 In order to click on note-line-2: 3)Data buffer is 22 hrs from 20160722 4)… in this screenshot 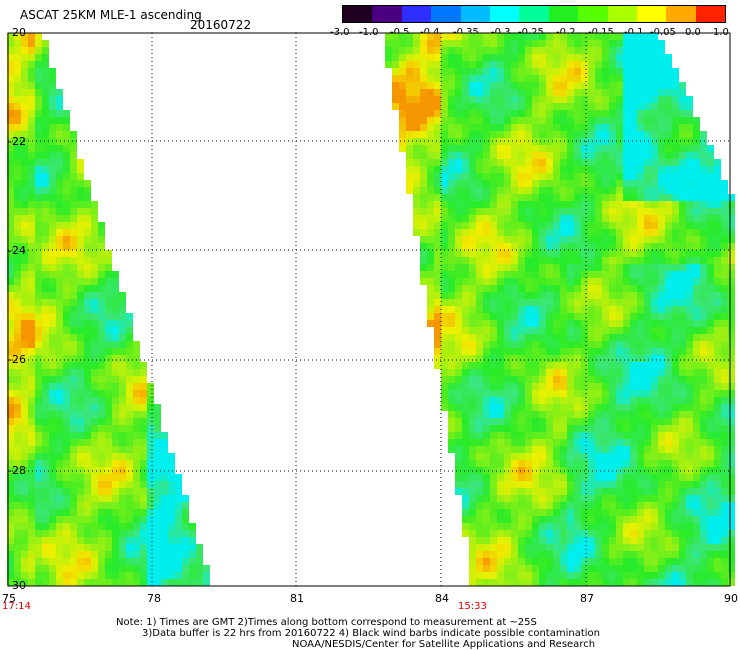, I will do `click(371, 633)`.